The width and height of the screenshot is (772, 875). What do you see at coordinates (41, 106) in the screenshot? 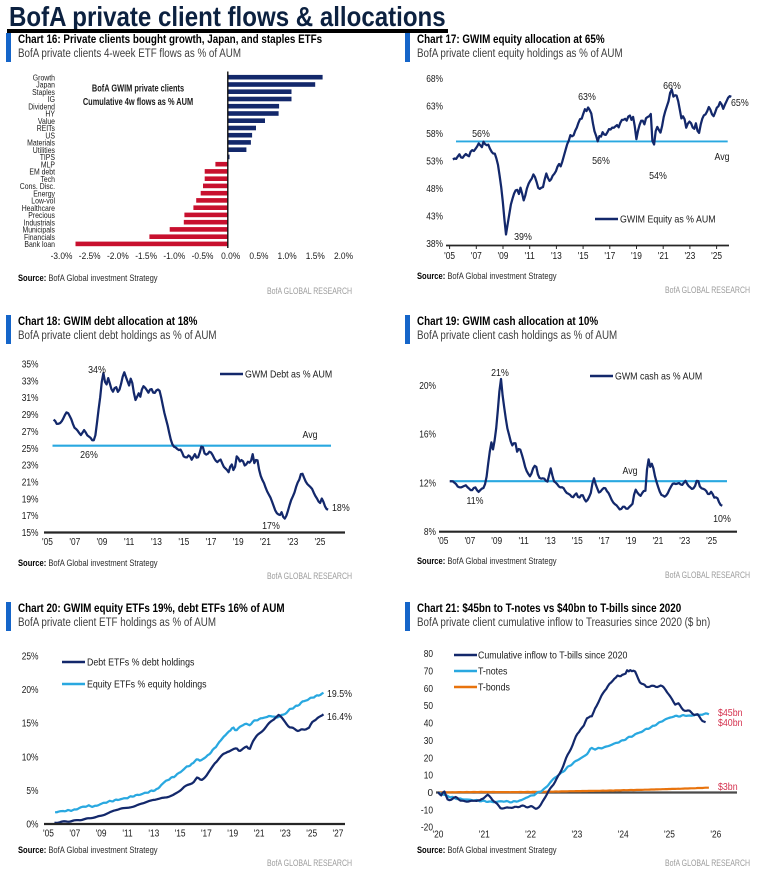
I see `svg-text: Dividend` at bounding box center [41, 106].